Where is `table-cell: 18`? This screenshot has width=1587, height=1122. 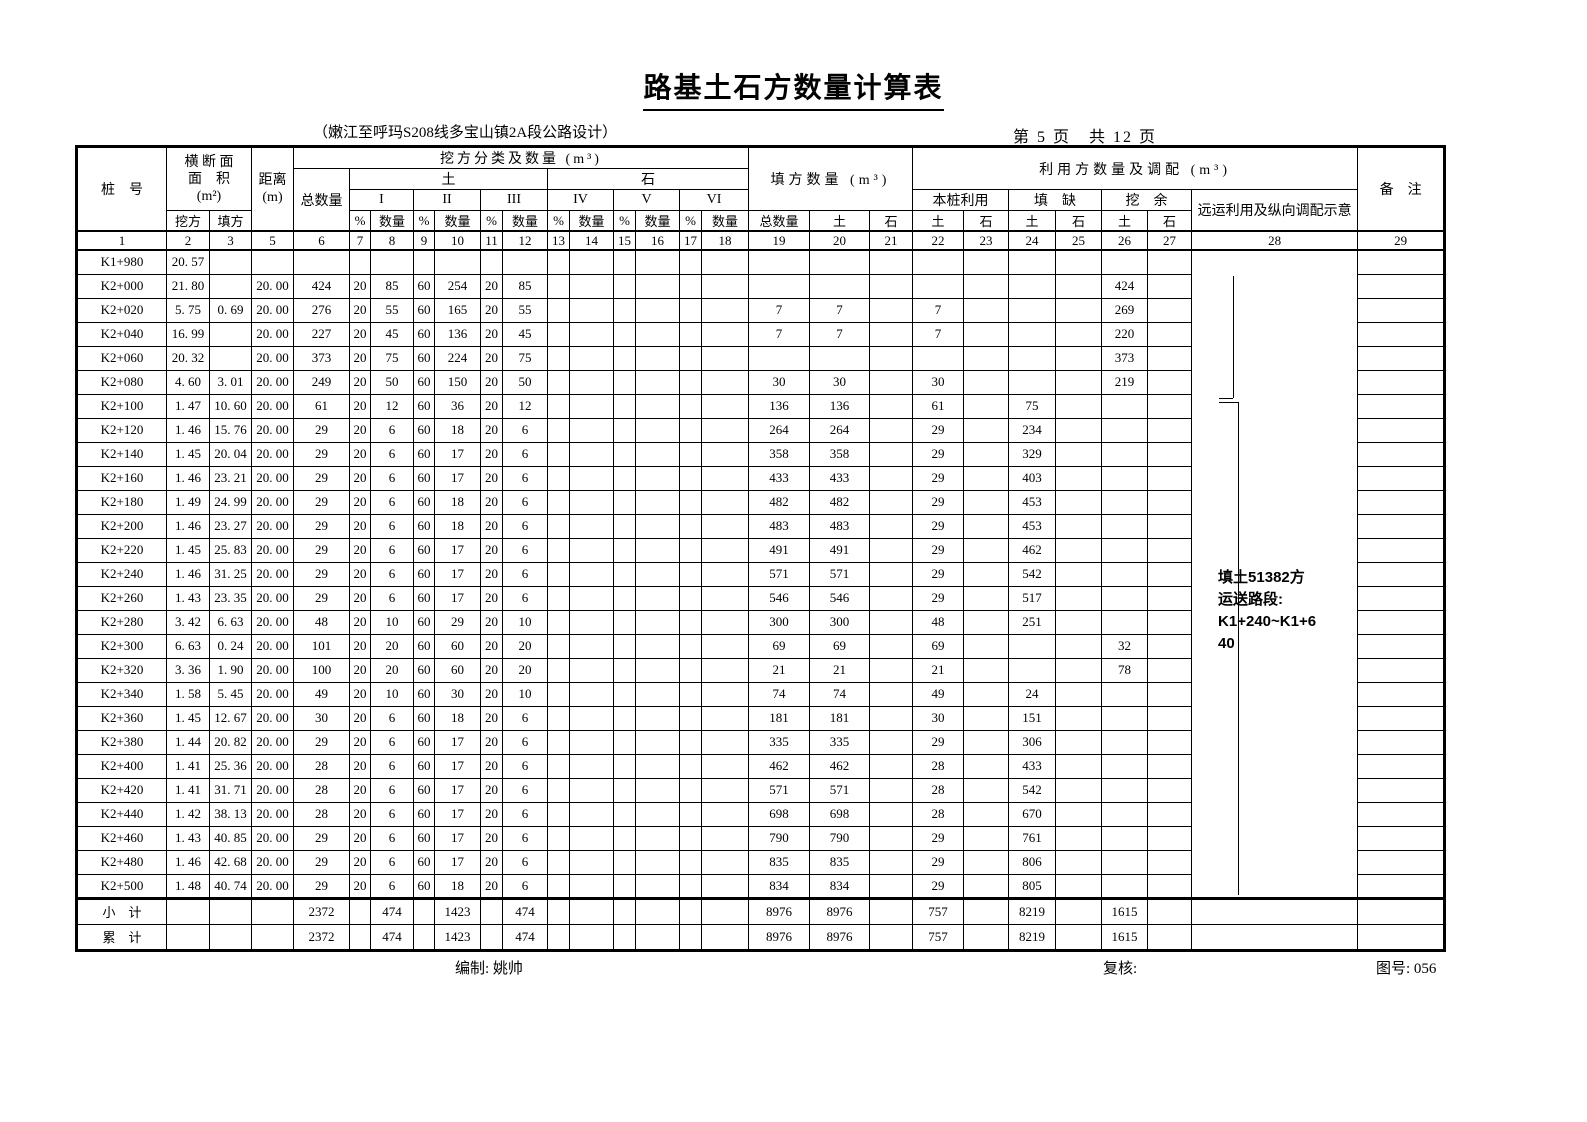
table-cell: 18 is located at coordinates (457, 886).